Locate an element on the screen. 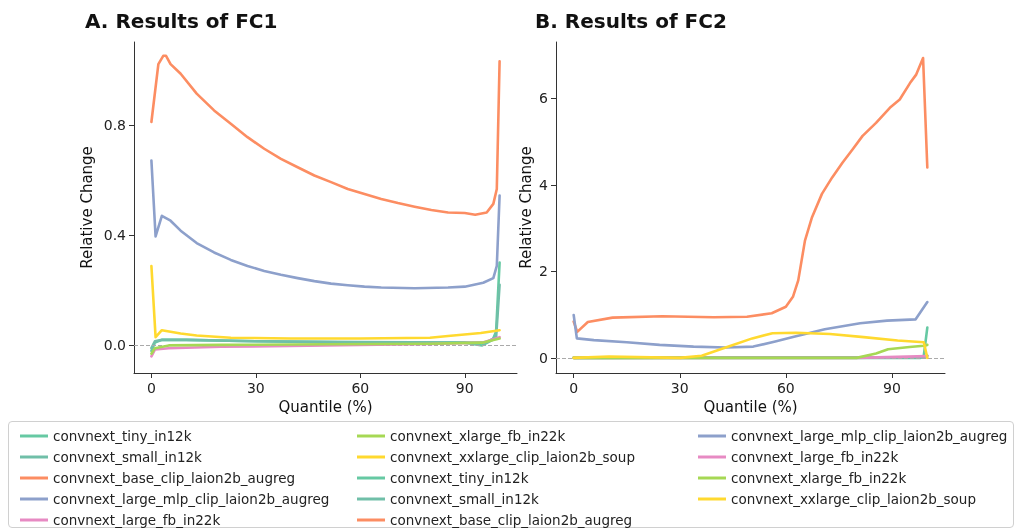  y-tick-label: 0.8 is located at coordinates (114, 124).